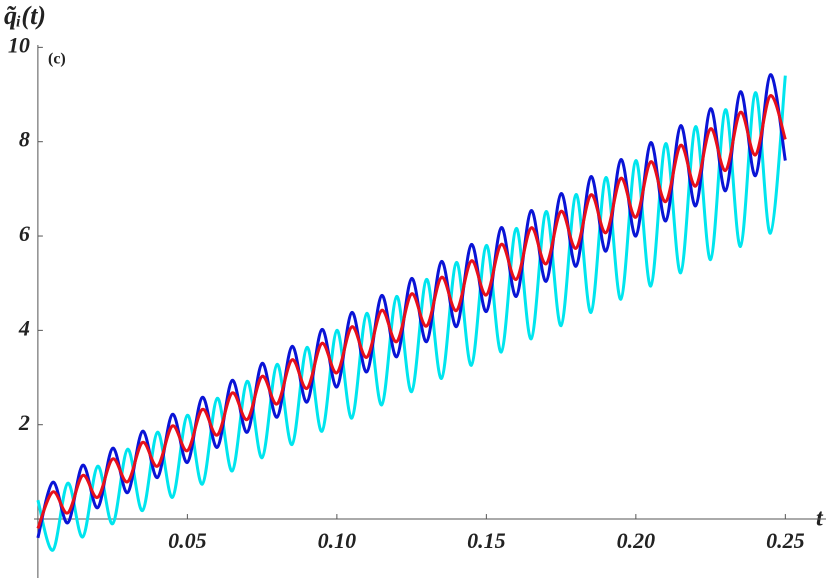 The image size is (830, 578). Describe the element at coordinates (636, 540) in the screenshot. I see `x-tick-label: 0.20` at that location.